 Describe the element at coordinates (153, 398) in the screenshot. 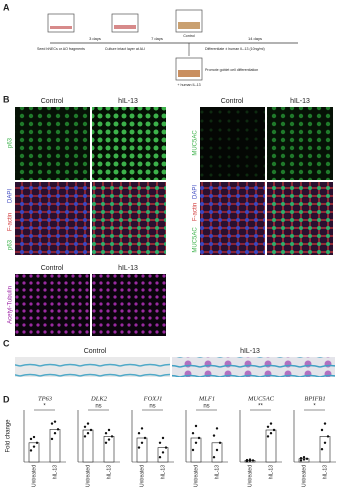

I see `gene-title: FOXJ1` at that location.